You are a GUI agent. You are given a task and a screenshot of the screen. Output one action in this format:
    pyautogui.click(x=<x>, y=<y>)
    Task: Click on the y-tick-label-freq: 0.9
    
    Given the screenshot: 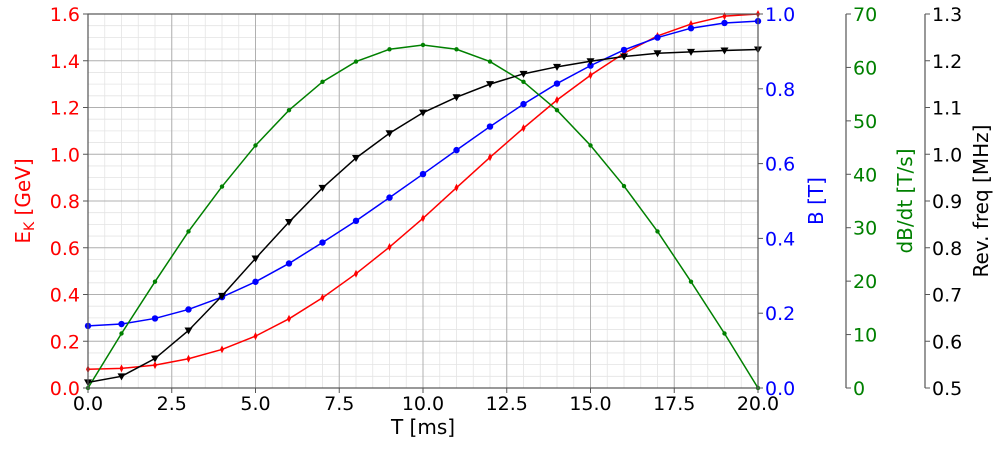 What is the action you would take?
    pyautogui.click(x=947, y=202)
    